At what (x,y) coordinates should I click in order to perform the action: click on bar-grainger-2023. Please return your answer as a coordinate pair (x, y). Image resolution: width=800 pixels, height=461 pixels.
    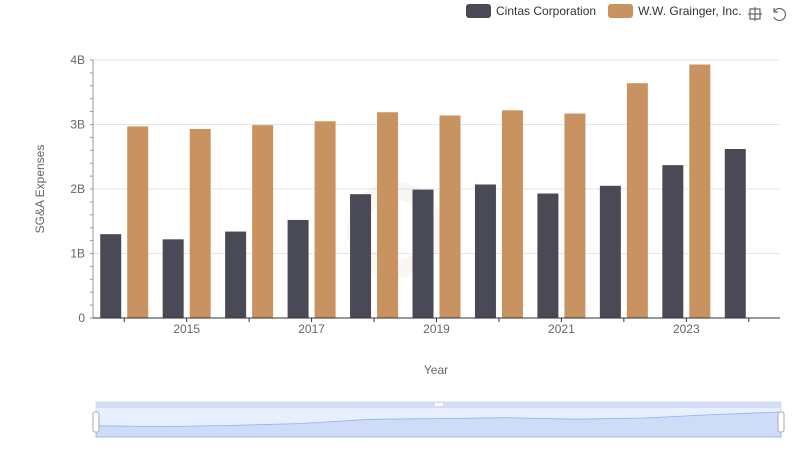
    Looking at the image, I should click on (700, 191).